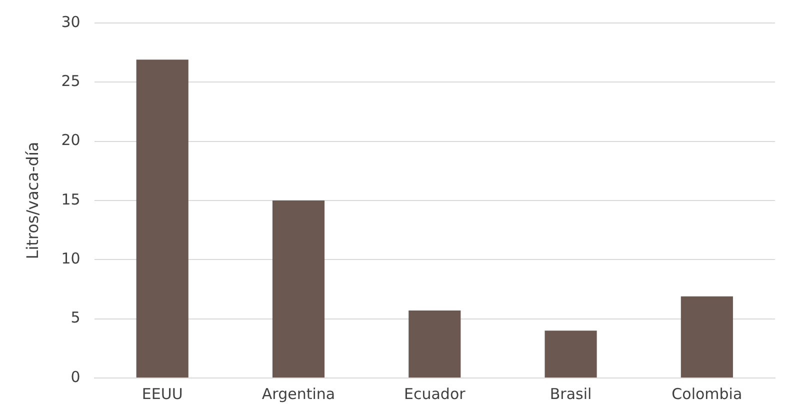 The width and height of the screenshot is (791, 414). I want to click on y-tick-label: 30, so click(70, 21).